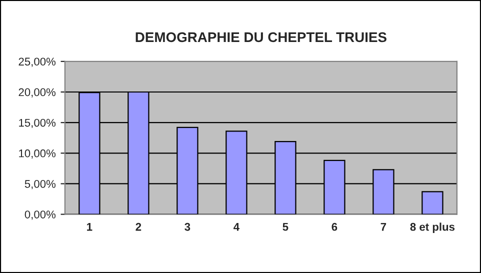  Describe the element at coordinates (40, 185) in the screenshot. I see `y-tick-label: 5,00%` at that location.